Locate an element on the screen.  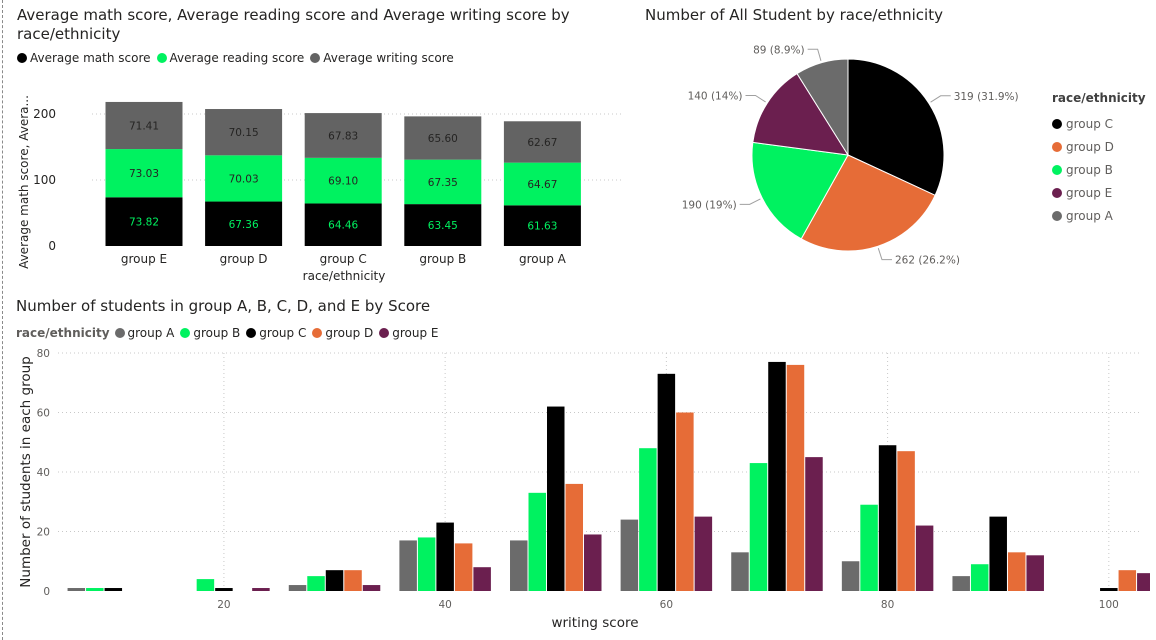
histogram-legend-title: race/ethnicity is located at coordinates (63, 333).